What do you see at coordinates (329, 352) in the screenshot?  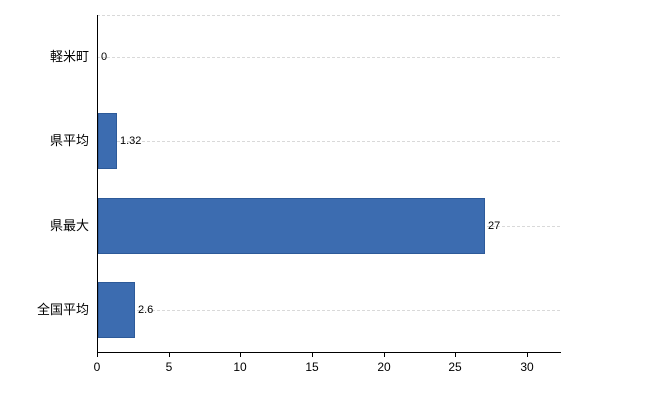 I see `x-axis-line` at bounding box center [329, 352].